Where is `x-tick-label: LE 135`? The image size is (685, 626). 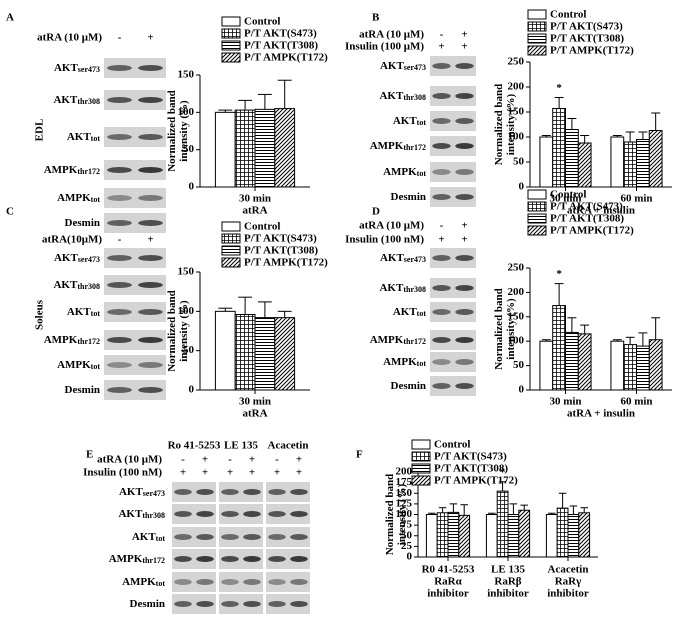 x-tick-label: LE 135 is located at coordinates (508, 570).